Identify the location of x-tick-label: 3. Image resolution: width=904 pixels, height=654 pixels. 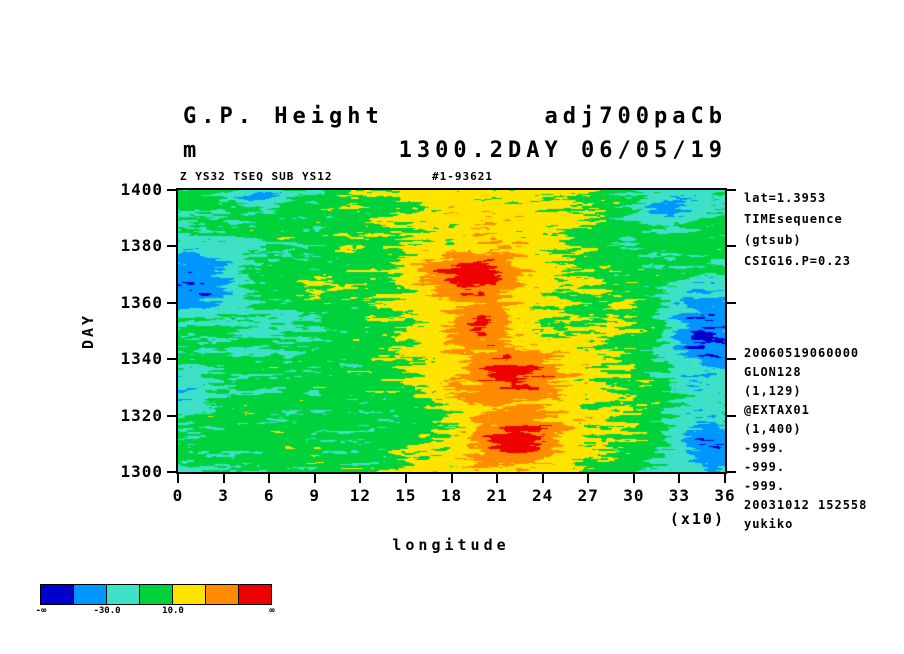
(223, 495).